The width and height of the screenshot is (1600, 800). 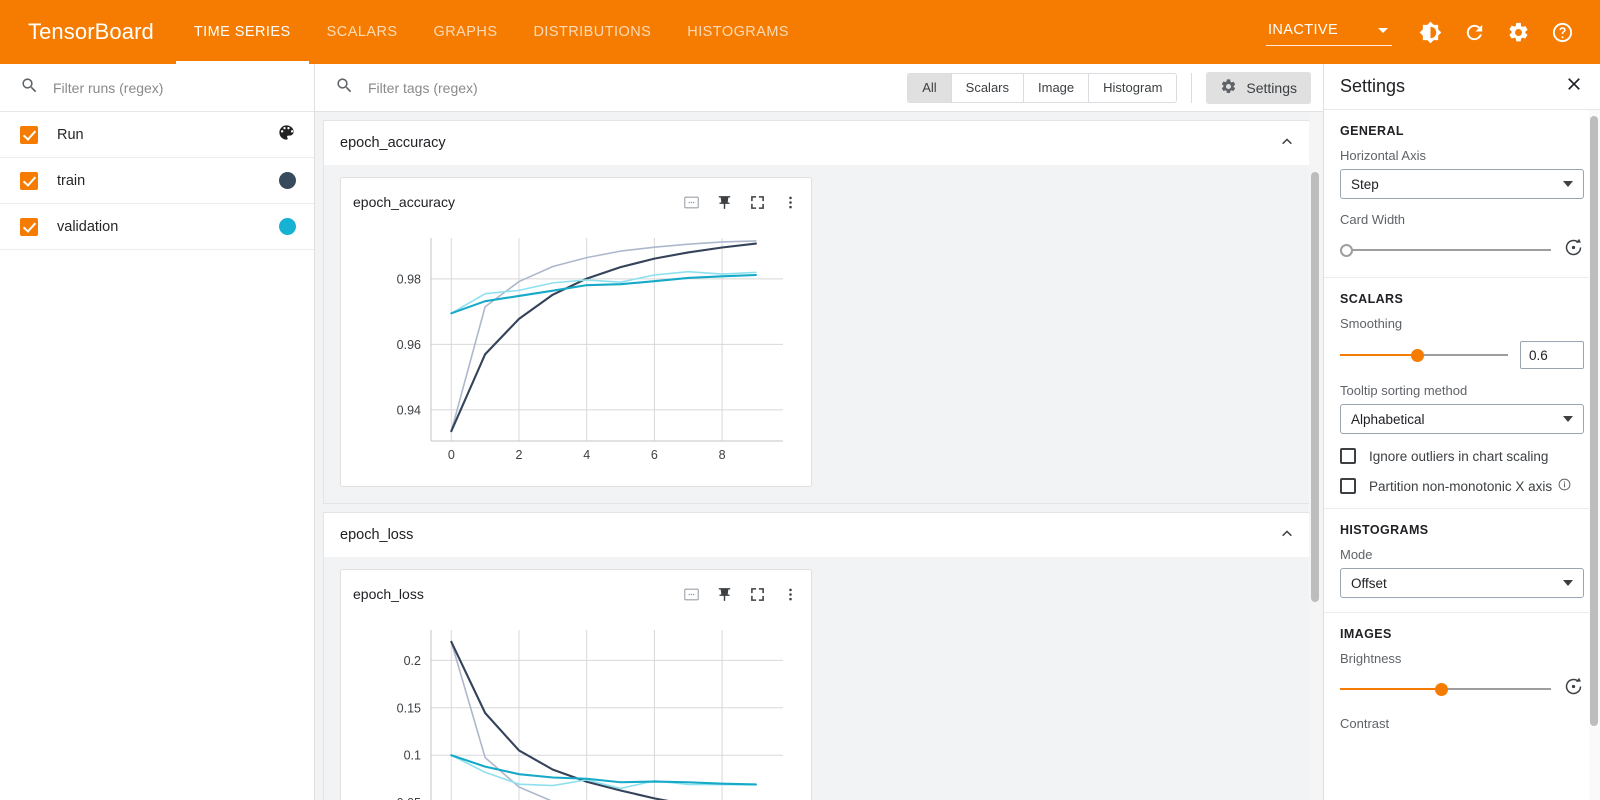 I want to click on svg-text: 0, so click(x=451, y=455).